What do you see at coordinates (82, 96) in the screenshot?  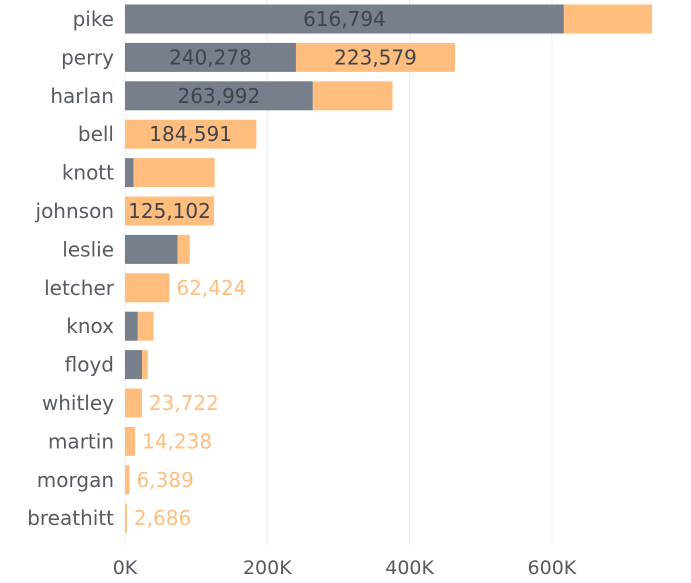 I see `category-label: harlan` at bounding box center [82, 96].